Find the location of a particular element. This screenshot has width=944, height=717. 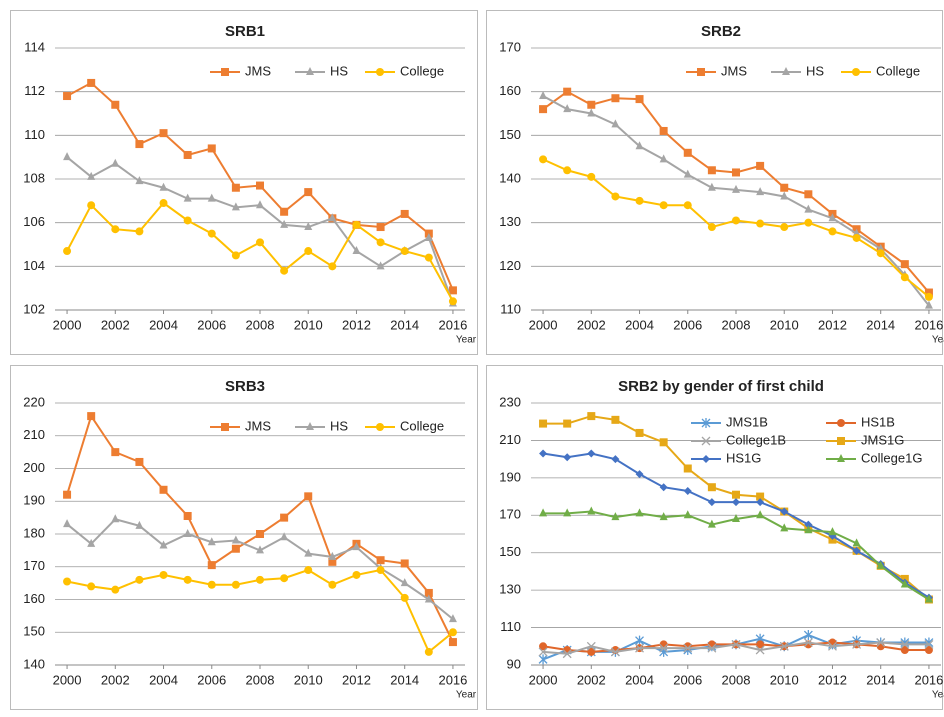

legend-label: HS1G is located at coordinates (743, 457).